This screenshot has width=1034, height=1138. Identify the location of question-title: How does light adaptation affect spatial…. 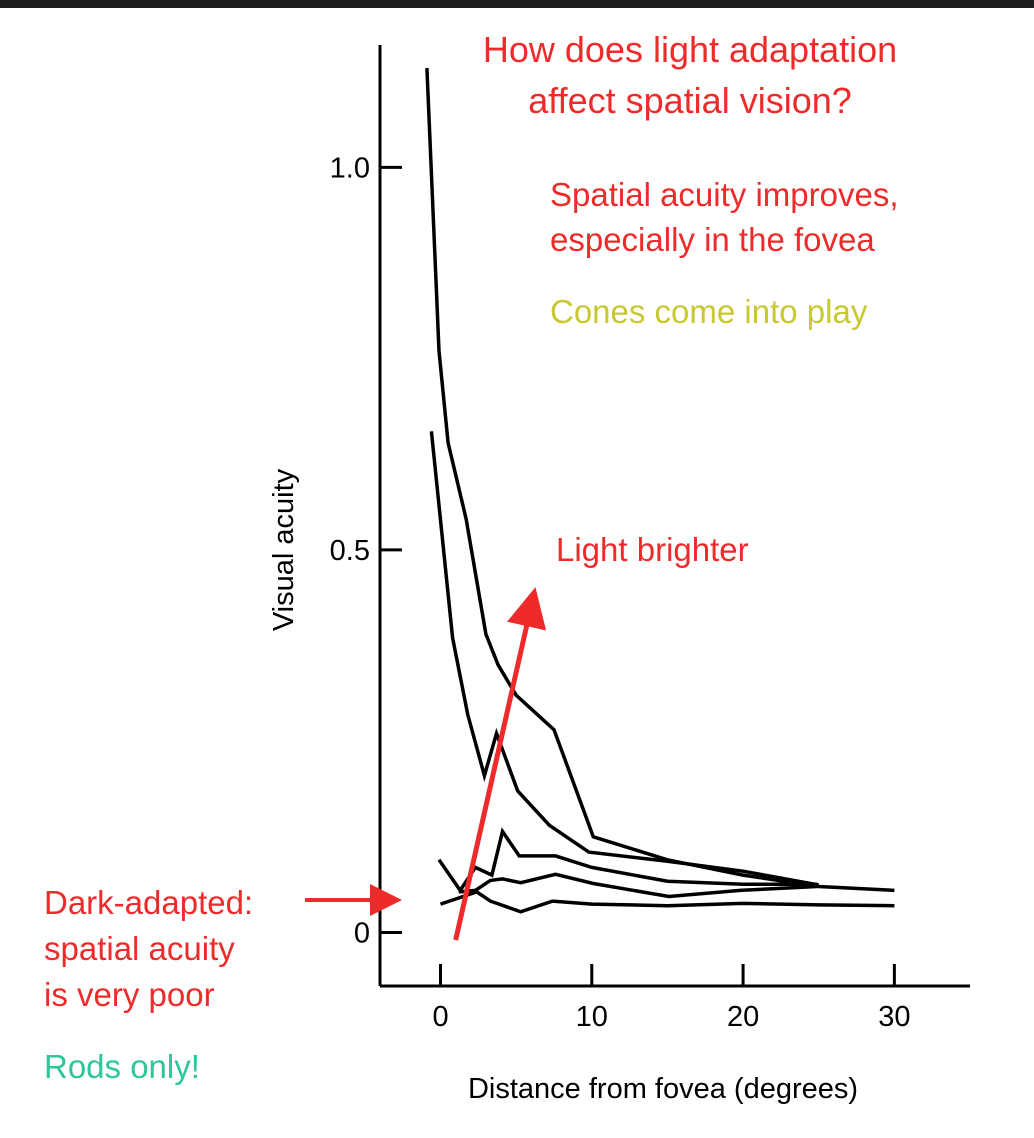
(690, 75).